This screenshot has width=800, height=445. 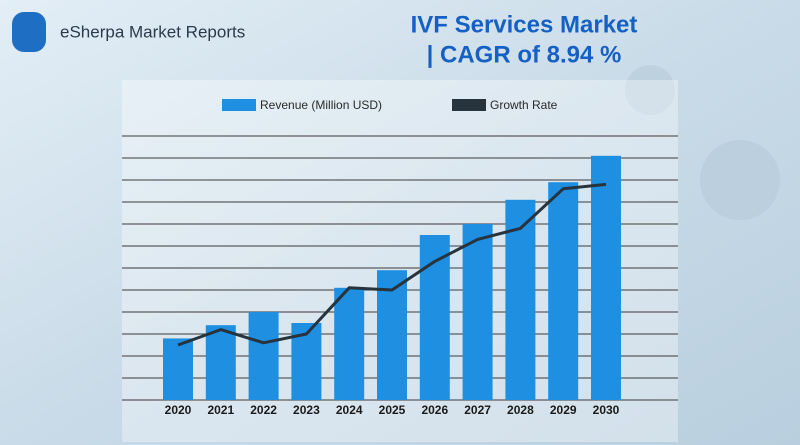 What do you see at coordinates (263, 410) in the screenshot?
I see `x-tick-label: 2022` at bounding box center [263, 410].